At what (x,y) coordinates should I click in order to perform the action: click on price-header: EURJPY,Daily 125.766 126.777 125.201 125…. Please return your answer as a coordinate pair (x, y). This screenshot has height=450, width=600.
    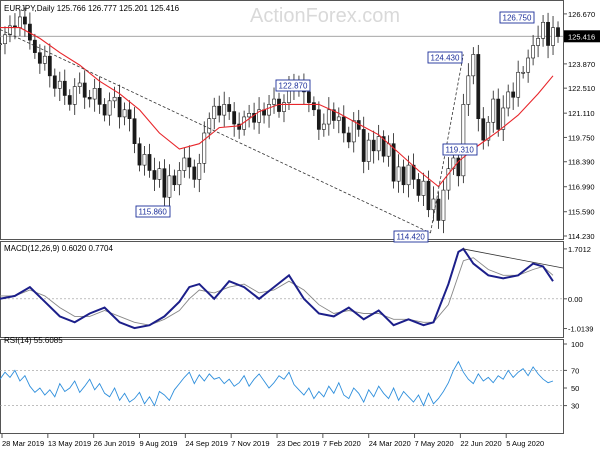
    Looking at the image, I should click on (92, 8).